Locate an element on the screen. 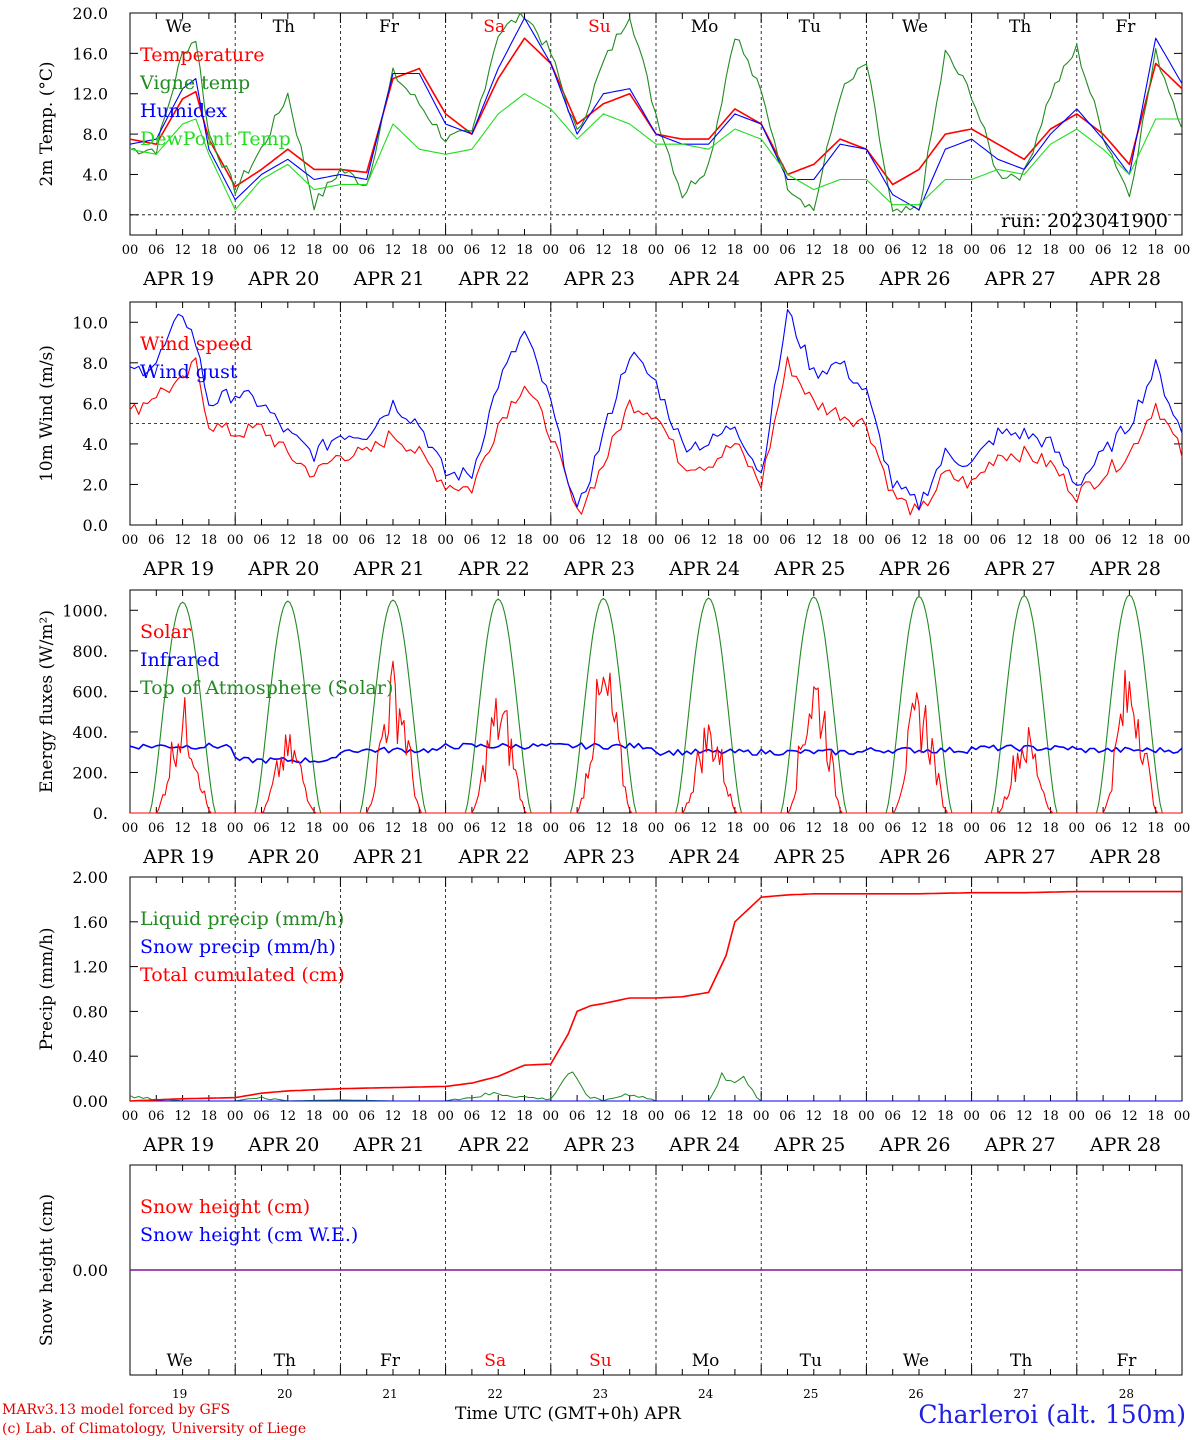  y-tick-label: 20.0 is located at coordinates (90, 13).